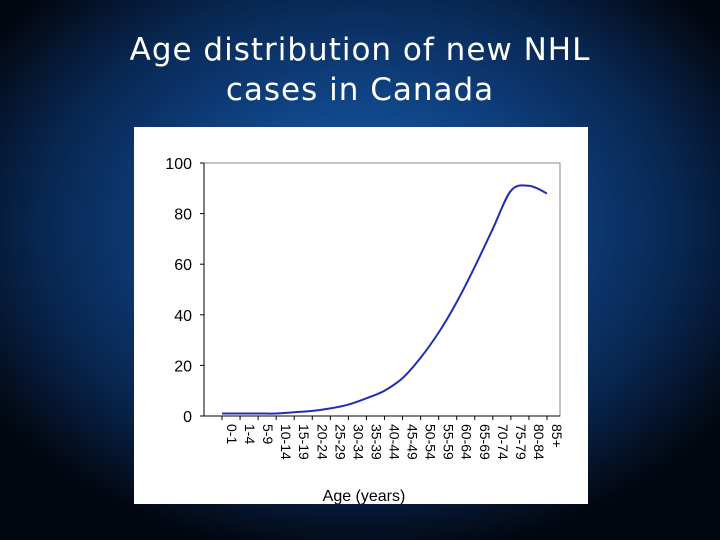  I want to click on y-tick-label: 60, so click(183, 265).